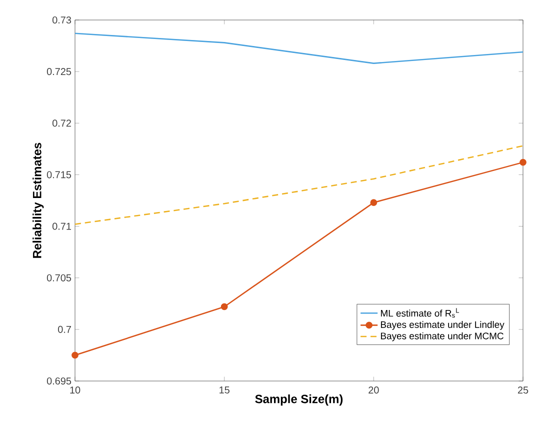 The image size is (539, 422). I want to click on y-tick-label: 0.725, so click(59, 72).